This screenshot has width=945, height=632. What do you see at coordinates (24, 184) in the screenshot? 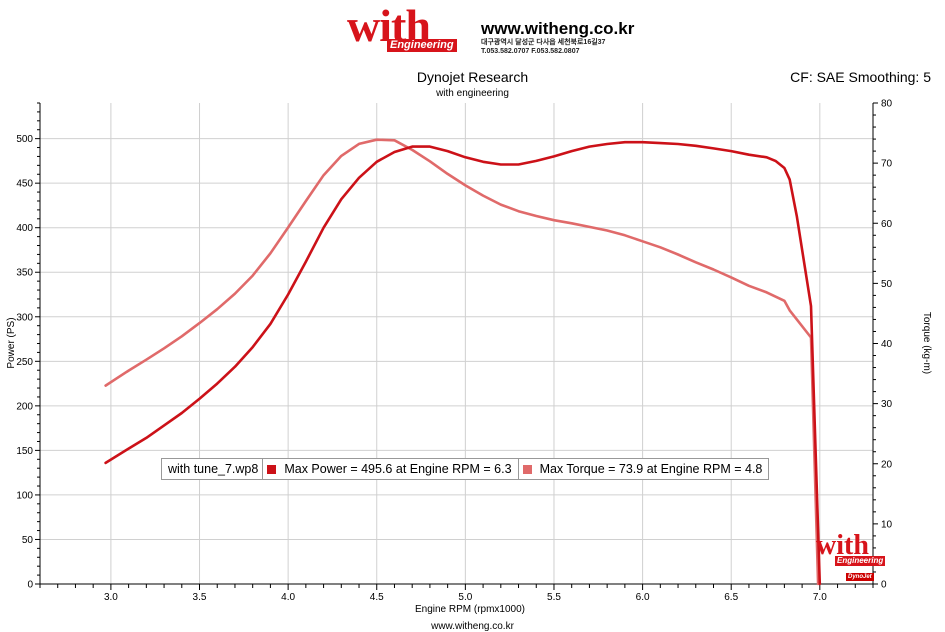
I see `y-left-tick-label: 450` at bounding box center [24, 184].